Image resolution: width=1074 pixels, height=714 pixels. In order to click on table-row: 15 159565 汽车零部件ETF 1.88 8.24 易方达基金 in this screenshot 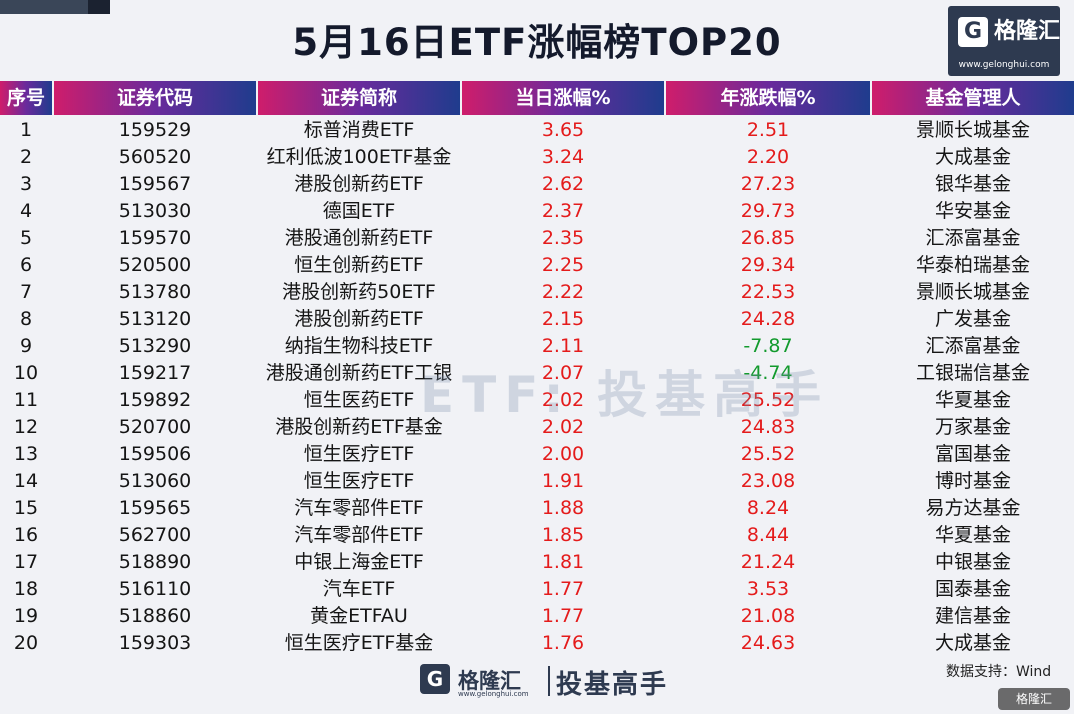, I will do `click(537, 508)`.